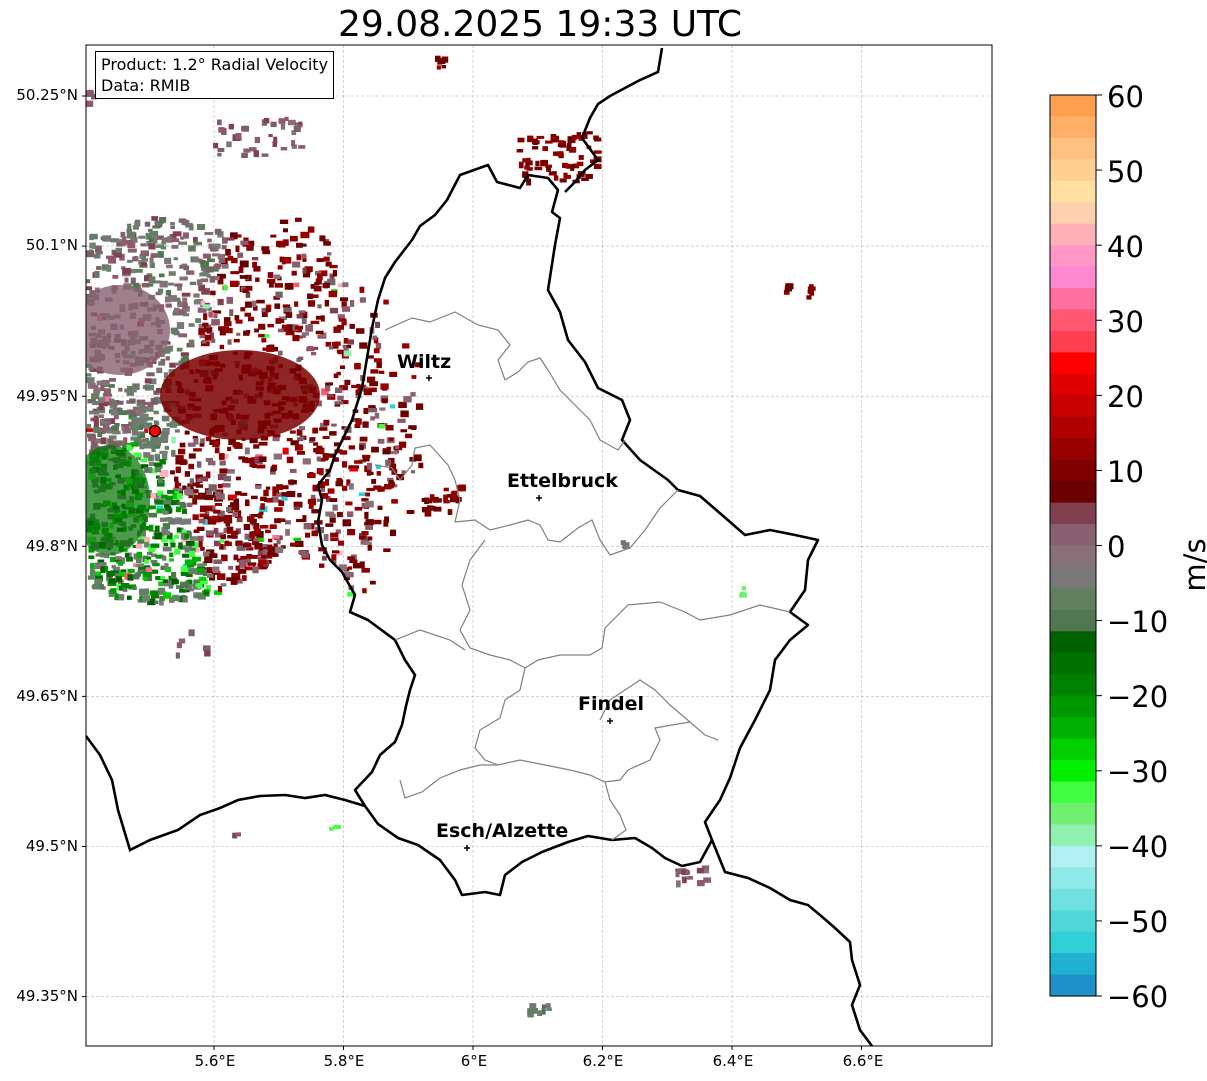 This screenshot has width=1207, height=1081. What do you see at coordinates (1073, 191) in the screenshot?
I see `colorbar-segment` at bounding box center [1073, 191].